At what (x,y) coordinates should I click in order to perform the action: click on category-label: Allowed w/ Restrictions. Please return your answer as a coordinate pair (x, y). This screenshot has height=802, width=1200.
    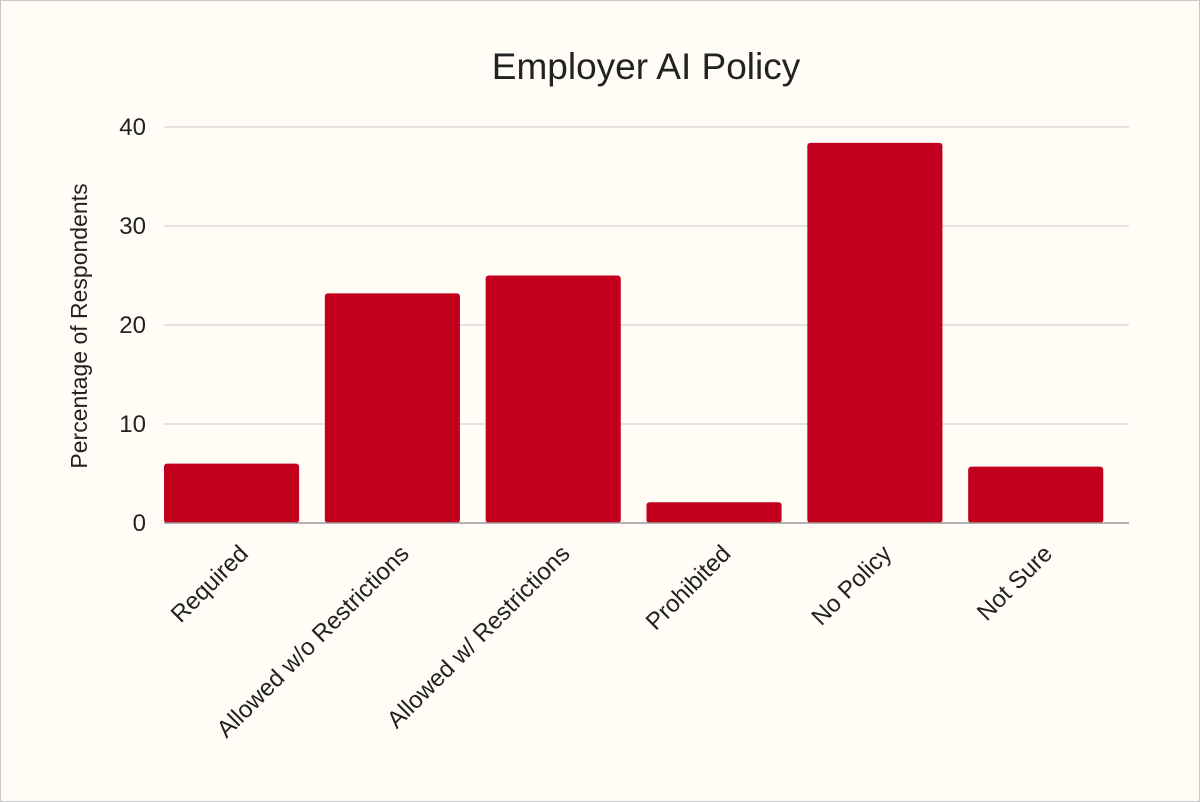
    Looking at the image, I should click on (479, 637).